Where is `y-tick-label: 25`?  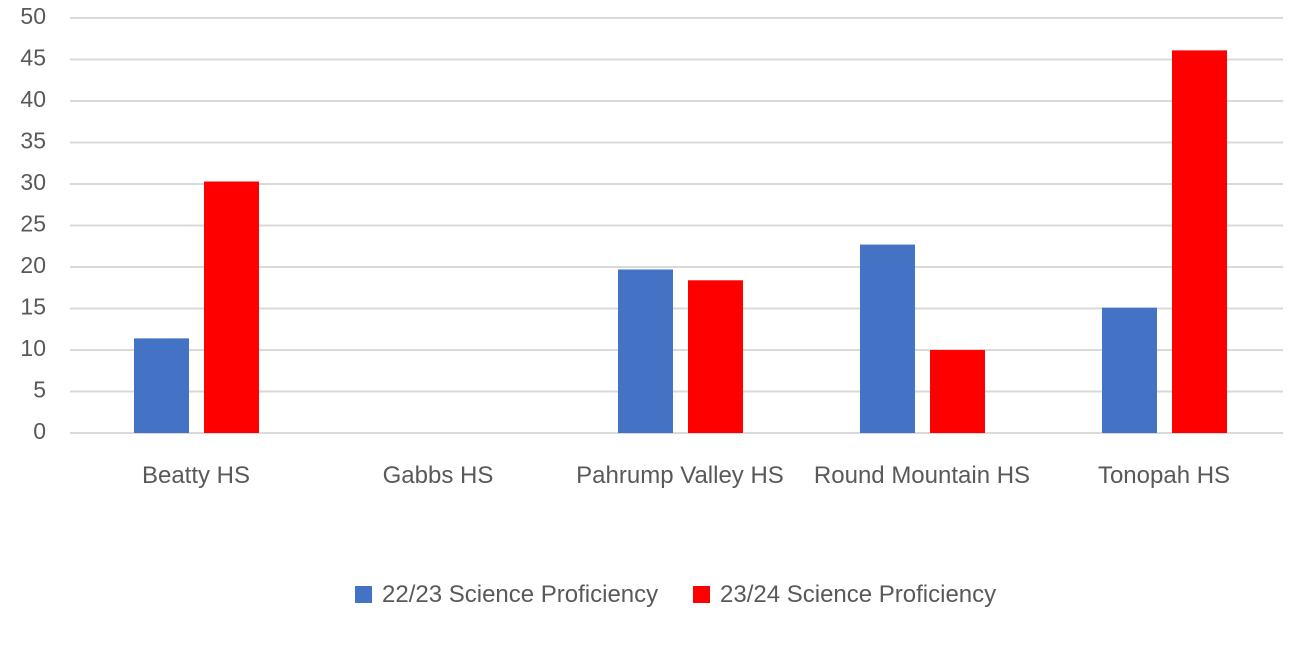
y-tick-label: 25 is located at coordinates (33, 224).